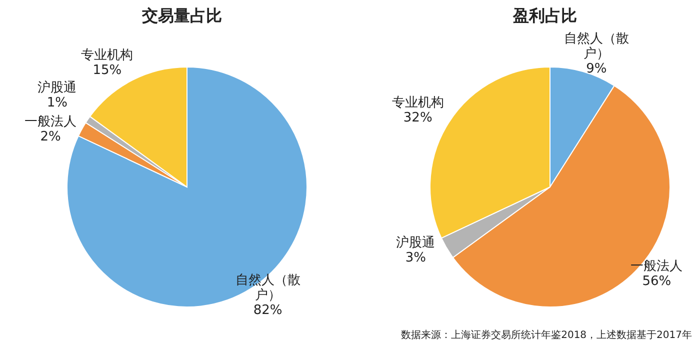 Image resolution: width=700 pixels, height=346 pixels. What do you see at coordinates (57, 102) in the screenshot?
I see `data-label: 1%` at bounding box center [57, 102].